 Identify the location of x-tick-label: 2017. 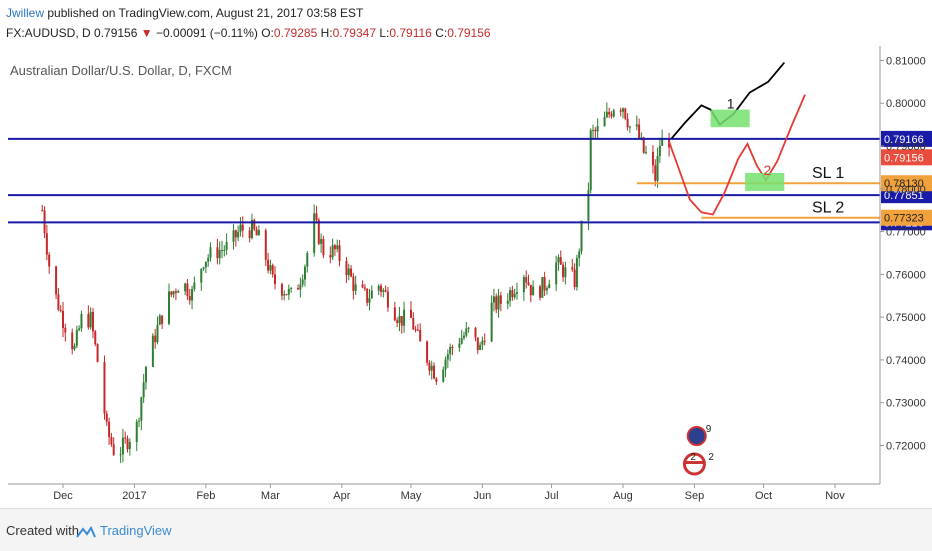
(134, 496).